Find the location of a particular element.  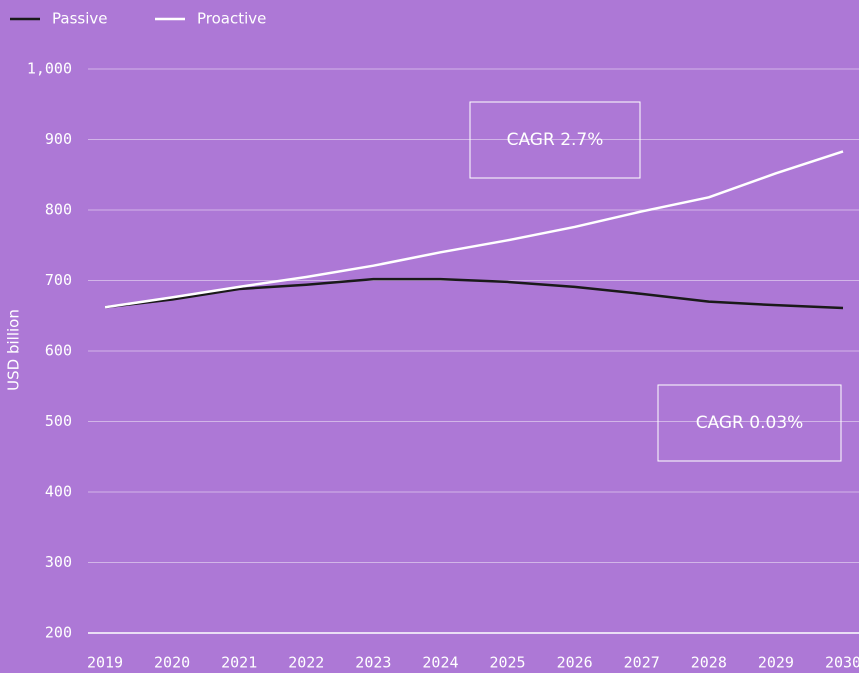

y-tick-label: 300 is located at coordinates (58, 562).